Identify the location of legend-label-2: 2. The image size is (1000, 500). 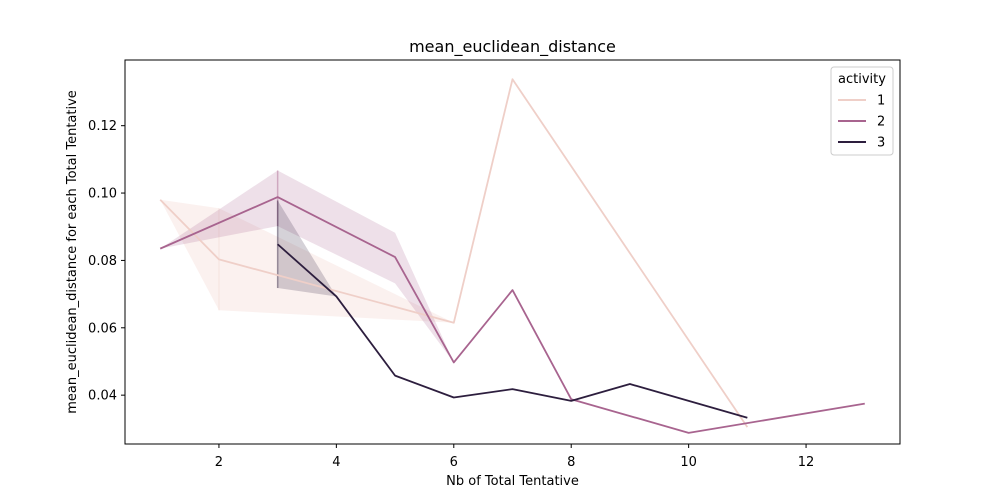
(881, 122).